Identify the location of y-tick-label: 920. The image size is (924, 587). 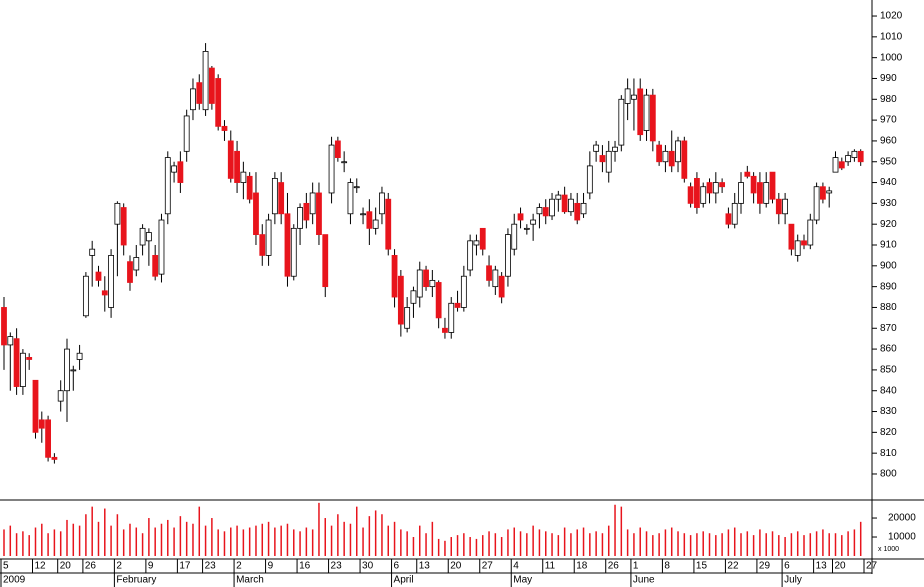
(888, 224).